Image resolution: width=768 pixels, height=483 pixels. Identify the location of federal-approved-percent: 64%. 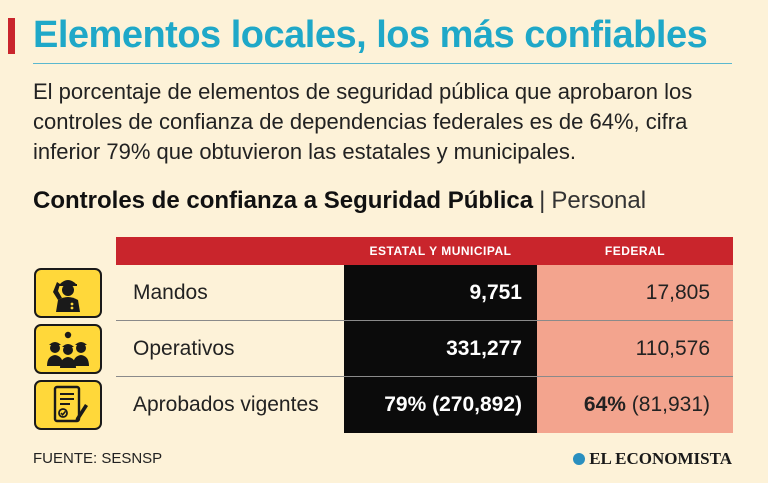
(604, 404).